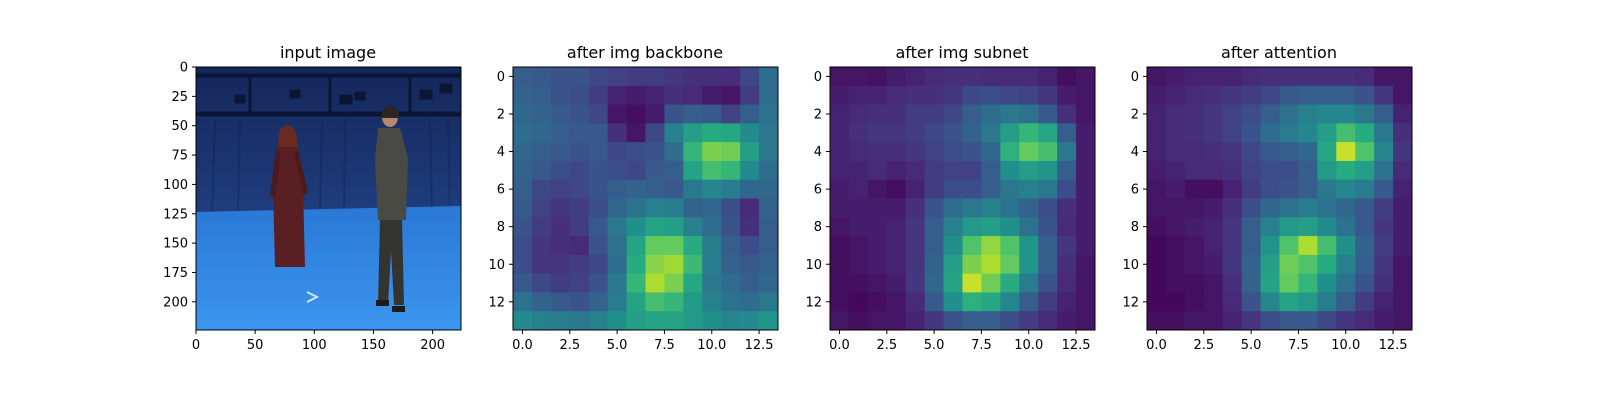 This screenshot has height=400, width=1600. I want to click on person-right, so click(391, 208).